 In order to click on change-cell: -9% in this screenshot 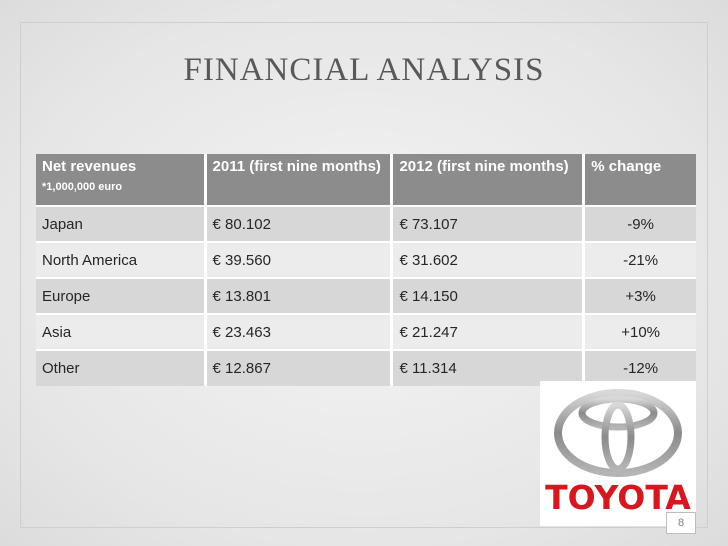, I will do `click(639, 223)`.